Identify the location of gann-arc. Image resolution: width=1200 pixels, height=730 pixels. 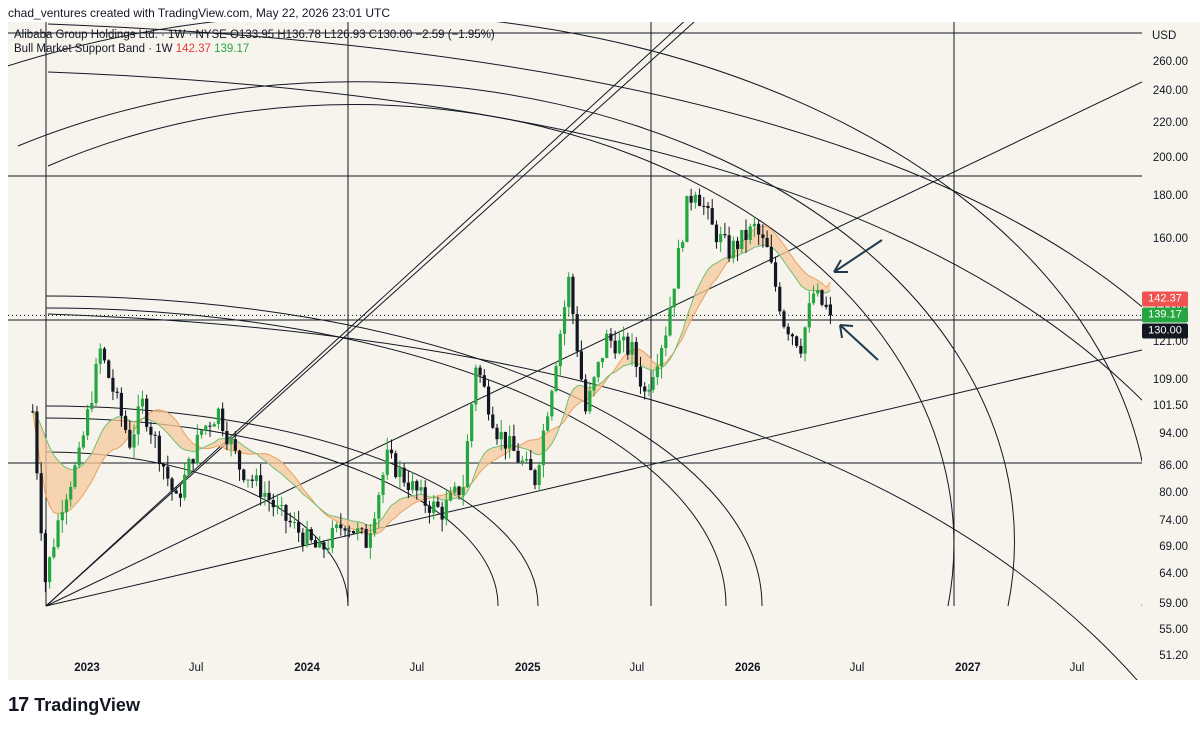
(197, 529).